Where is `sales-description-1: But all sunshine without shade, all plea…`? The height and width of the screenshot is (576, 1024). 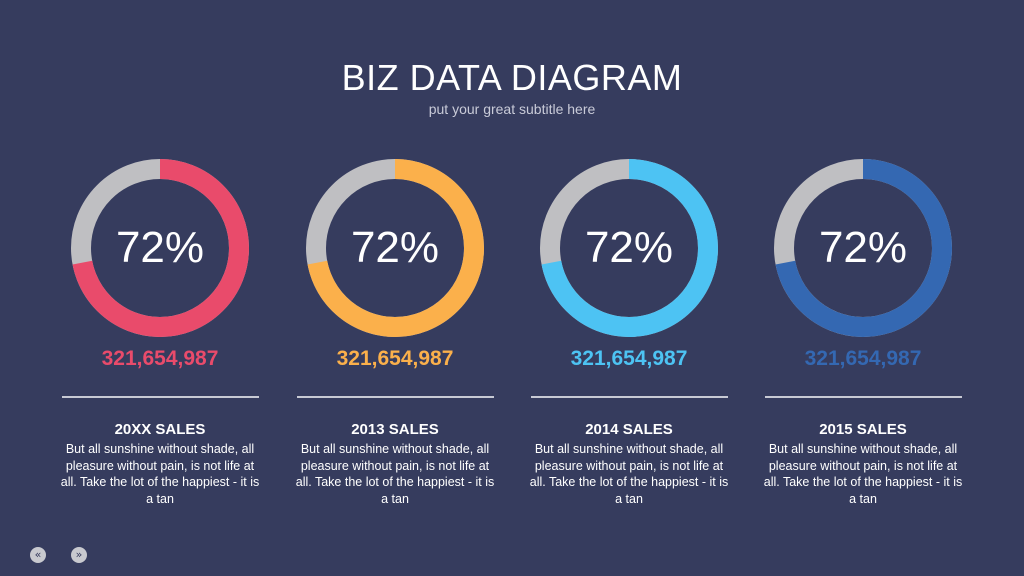
sales-description-1: But all sunshine without shade, all plea… is located at coordinates (160, 474).